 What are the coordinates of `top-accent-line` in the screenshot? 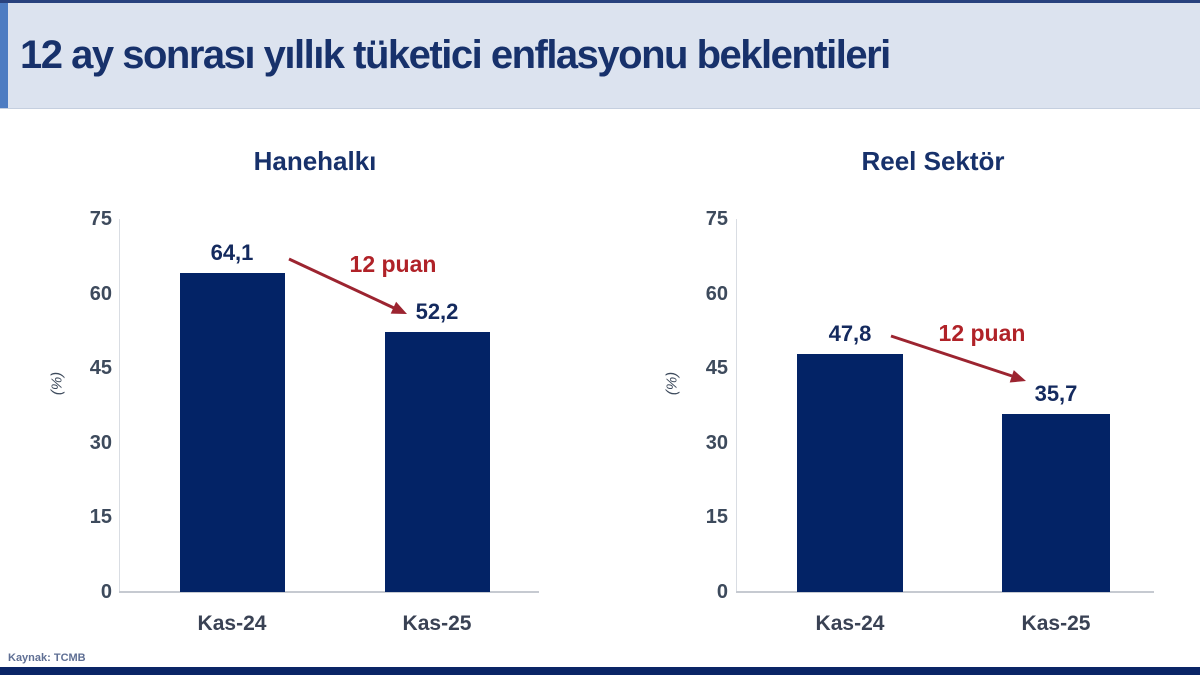 It's located at (600, 1).